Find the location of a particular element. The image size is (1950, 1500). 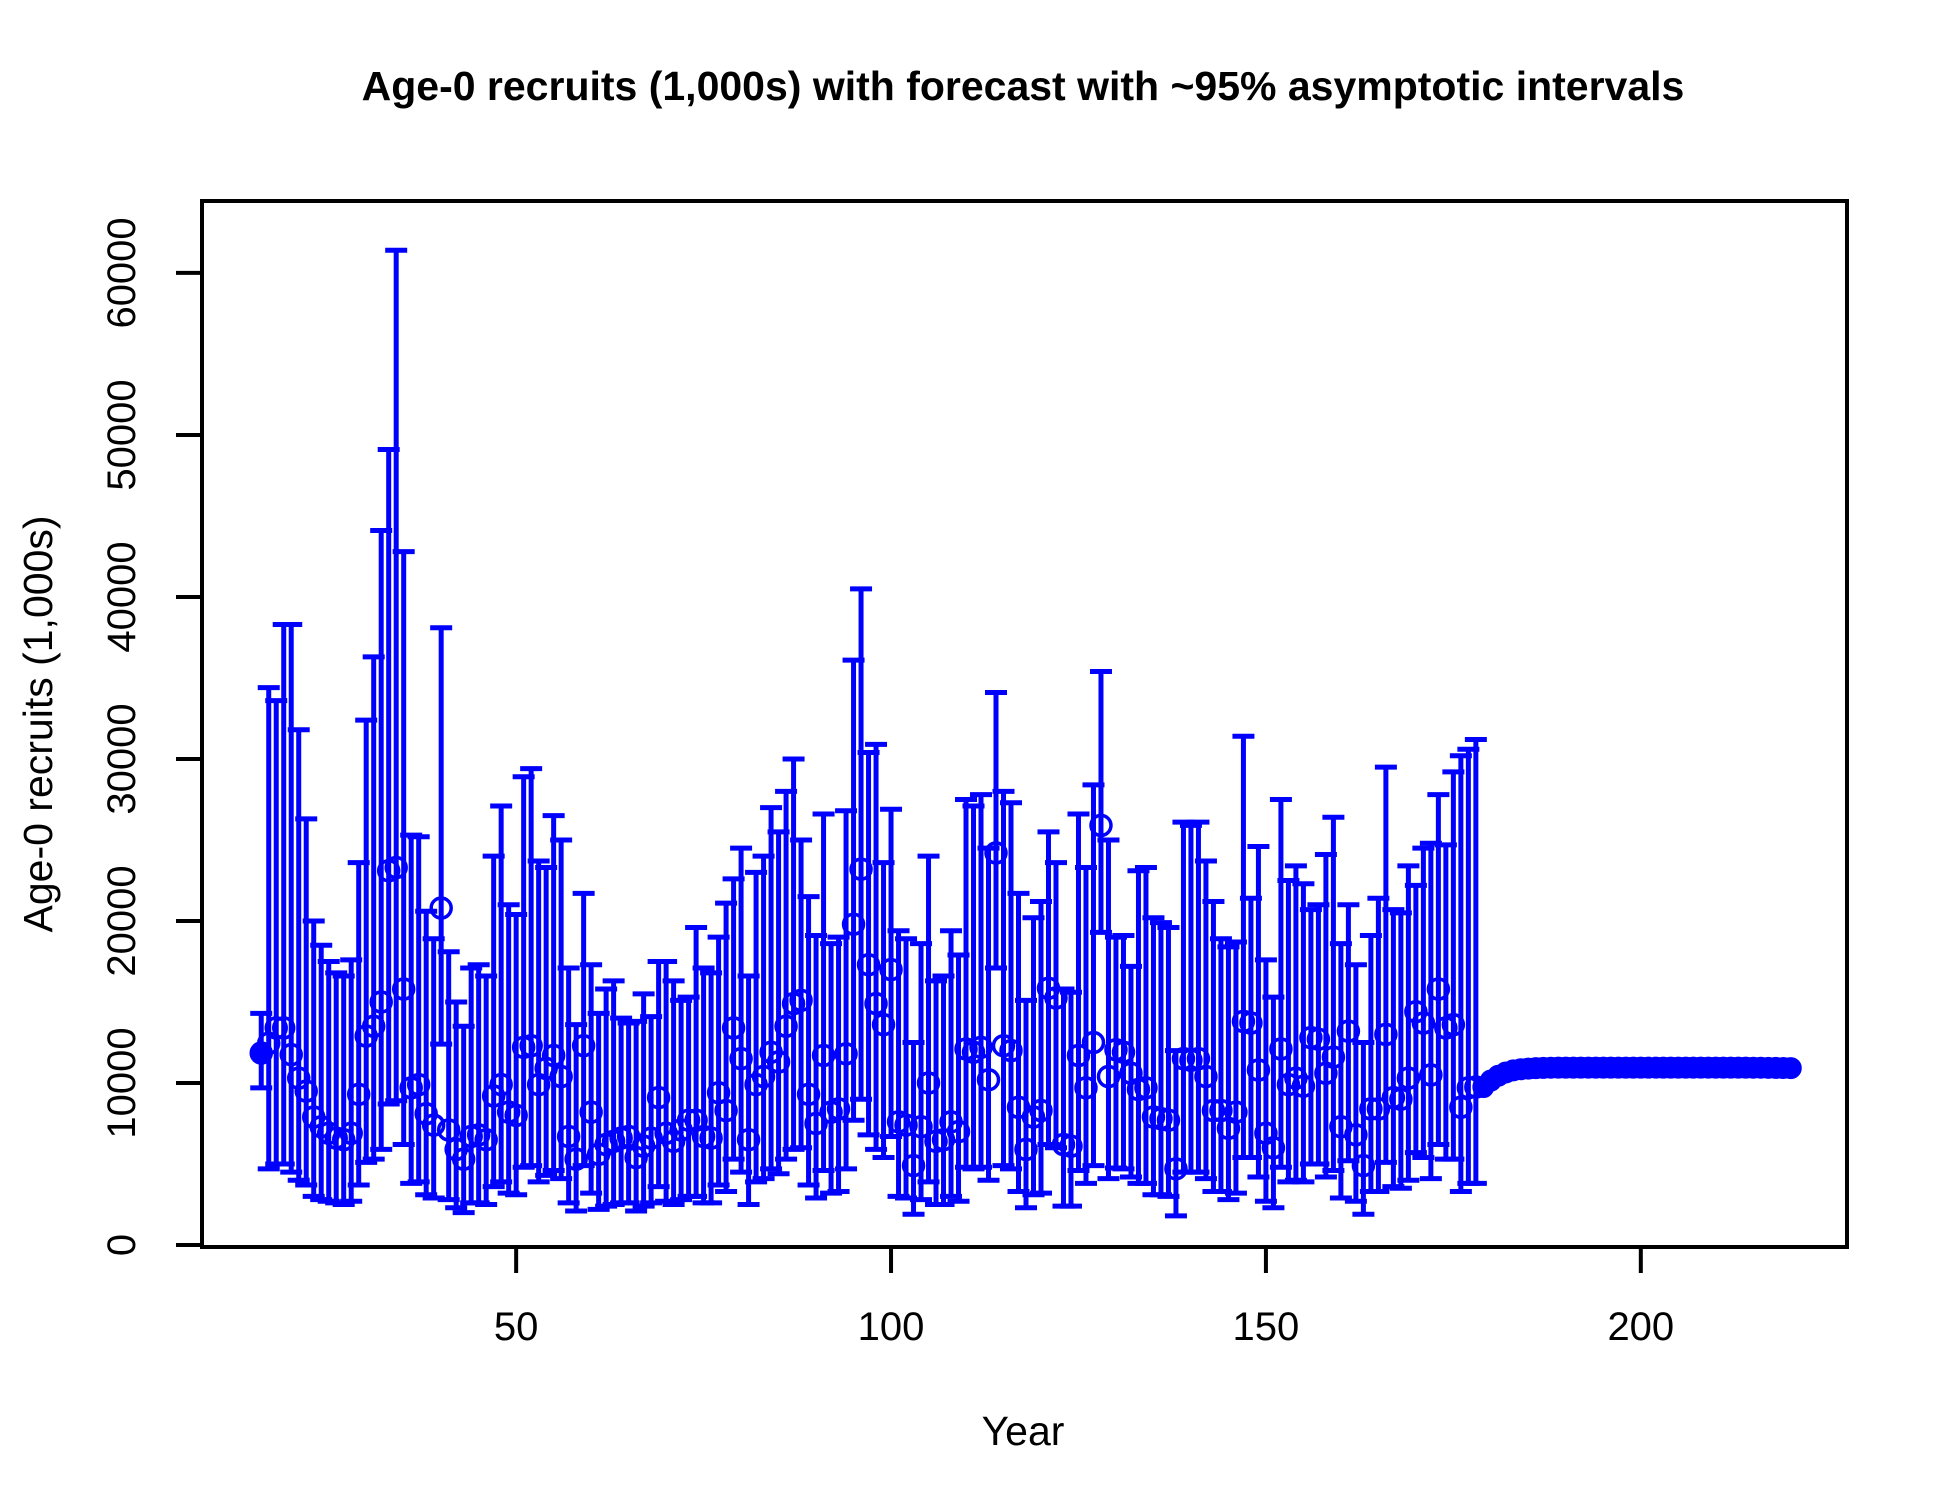

x-axis-title: Year is located at coordinates (1023, 1431).